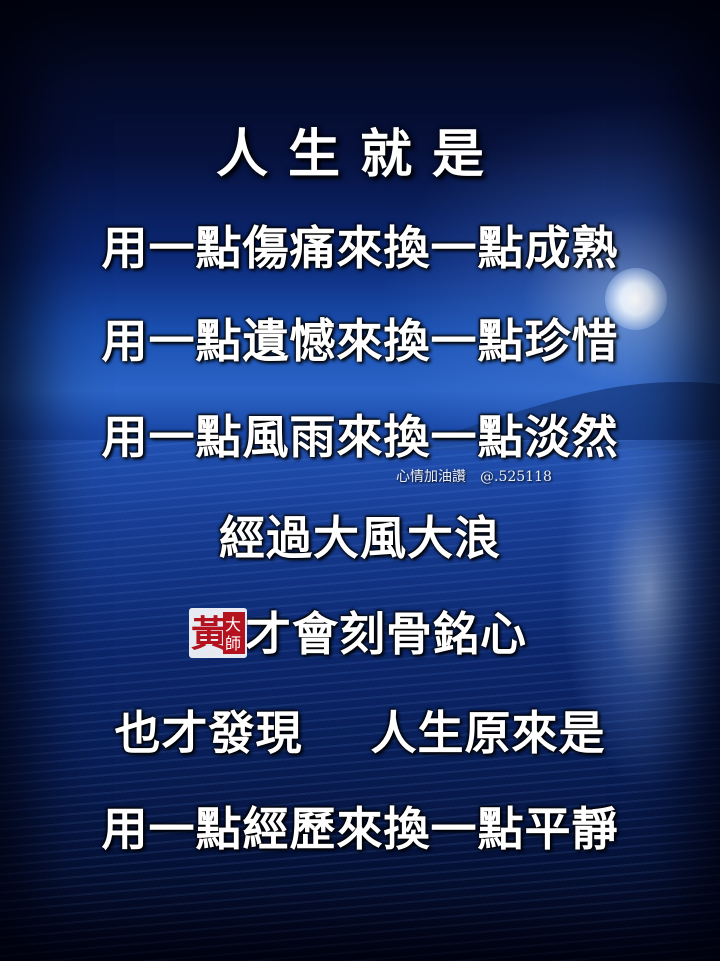 This screenshot has width=720, height=961. What do you see at coordinates (360, 538) in the screenshot?
I see `poem-line-4: 經過大風大浪` at bounding box center [360, 538].